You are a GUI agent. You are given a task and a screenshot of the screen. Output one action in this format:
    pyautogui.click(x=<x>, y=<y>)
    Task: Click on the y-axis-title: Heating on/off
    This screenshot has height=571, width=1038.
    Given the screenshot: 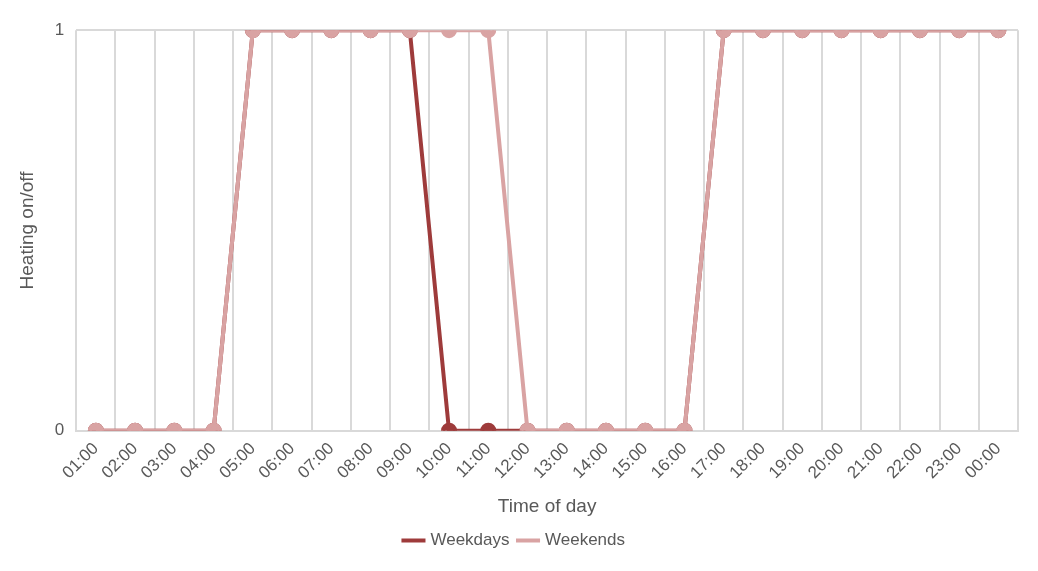 What is the action you would take?
    pyautogui.click(x=26, y=230)
    